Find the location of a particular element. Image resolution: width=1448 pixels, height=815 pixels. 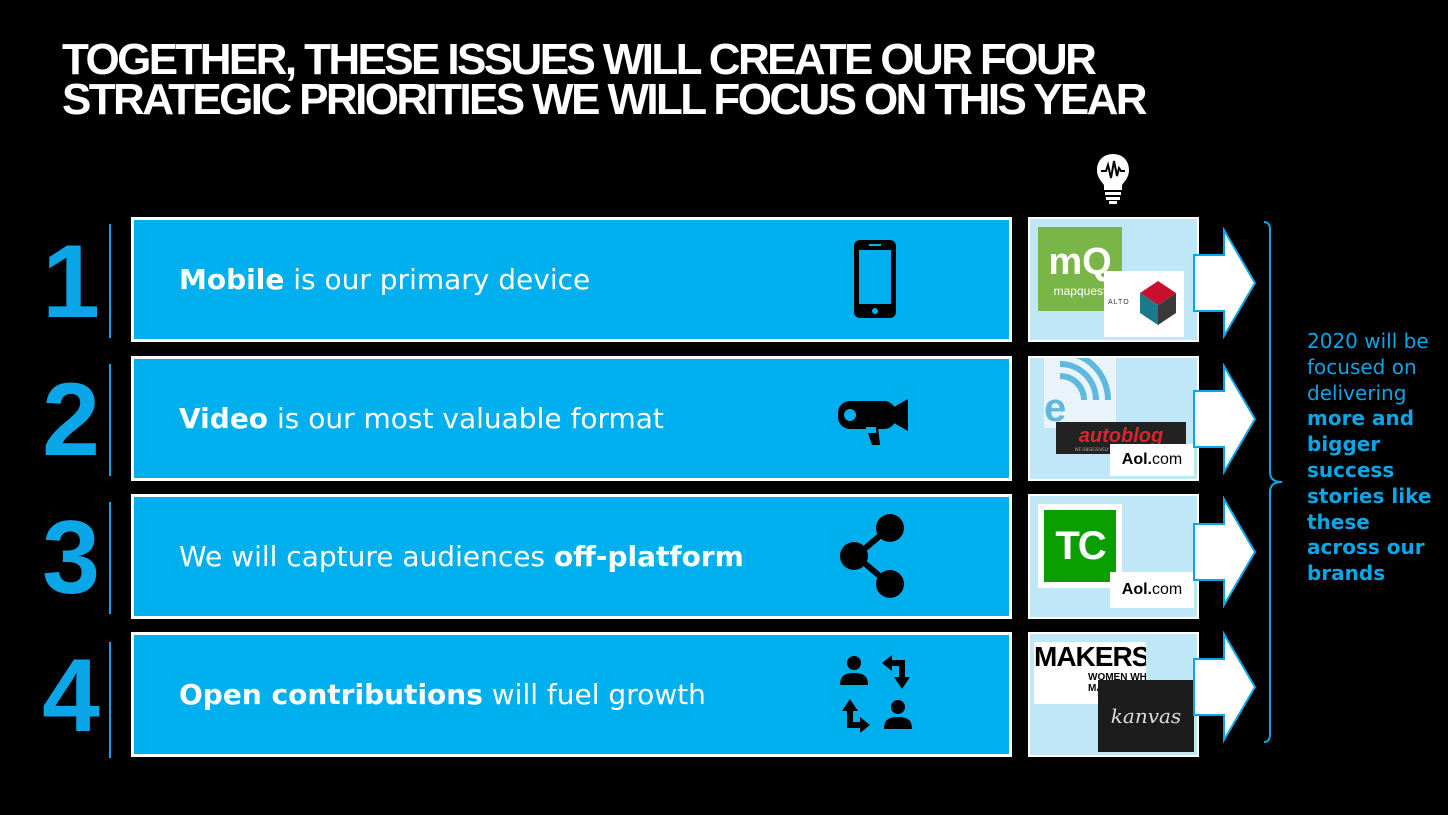

priority-number-2: 2 is located at coordinates (71, 420).